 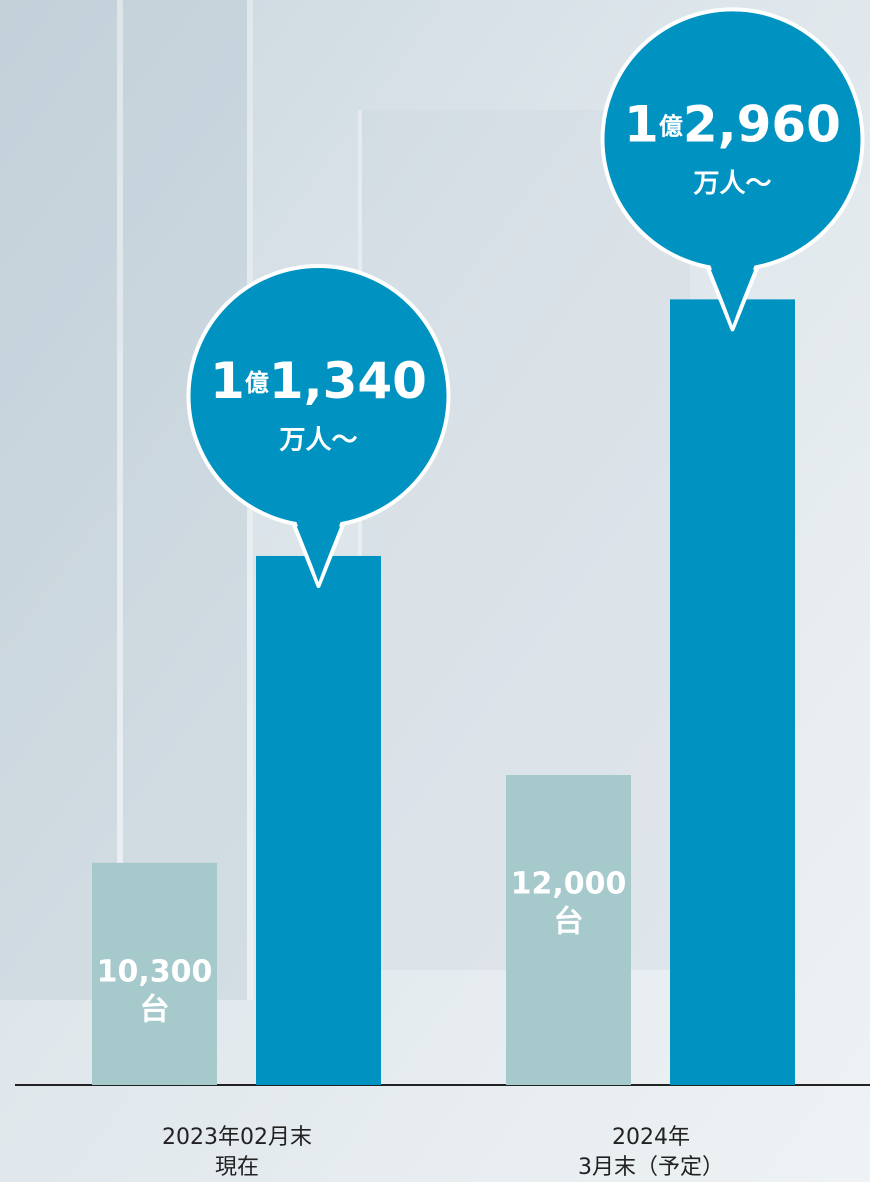 I want to click on x-tick-label: 3月末（予定）, so click(x=651, y=1167).